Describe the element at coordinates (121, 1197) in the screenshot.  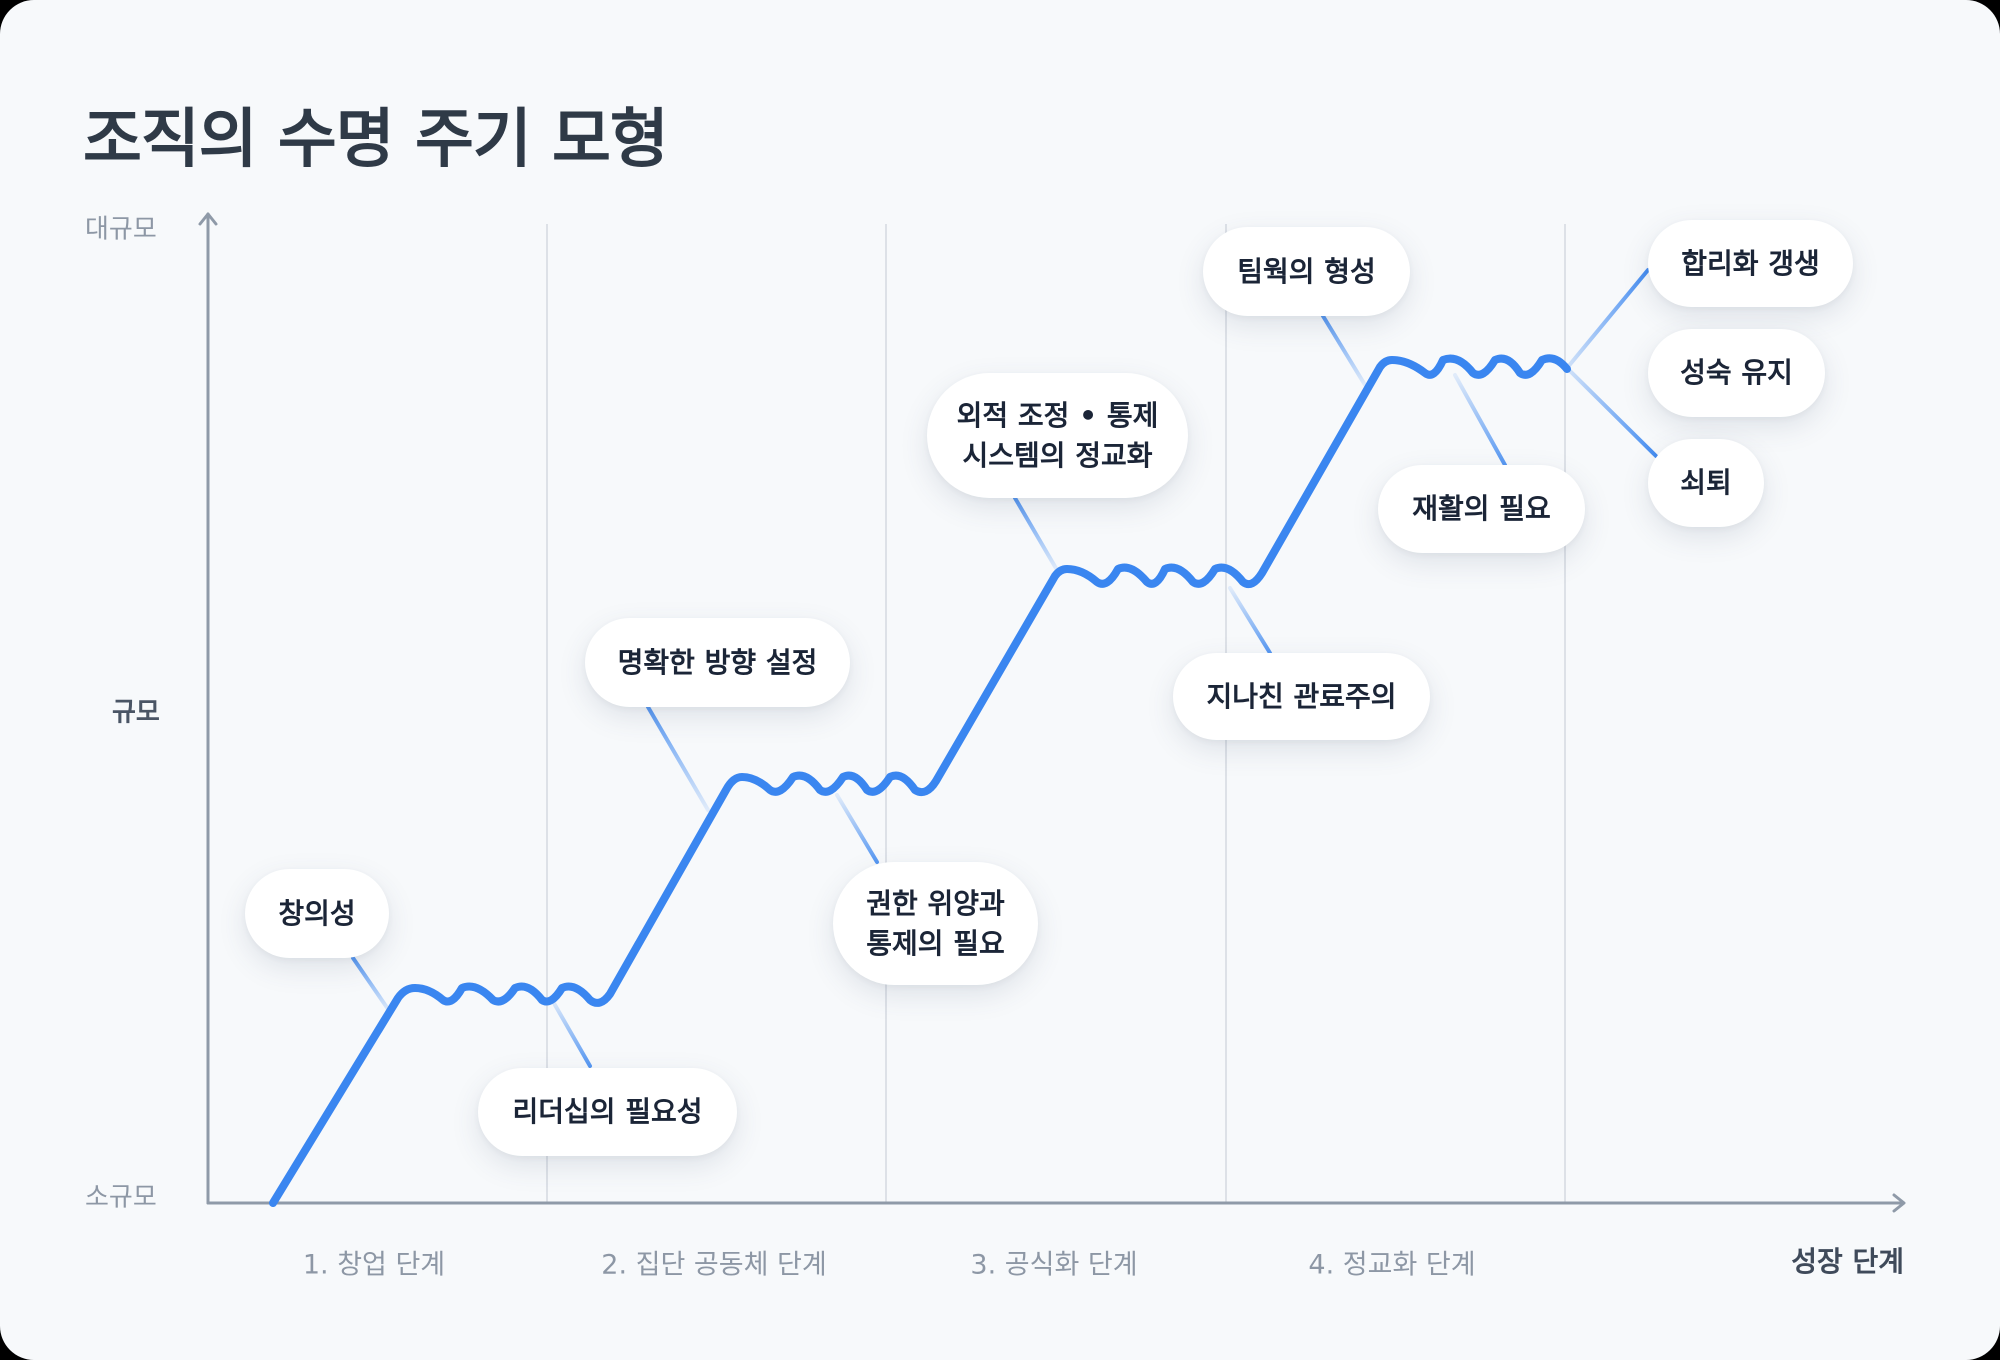
I see `y-axis-bottom-label: 소규모` at that location.